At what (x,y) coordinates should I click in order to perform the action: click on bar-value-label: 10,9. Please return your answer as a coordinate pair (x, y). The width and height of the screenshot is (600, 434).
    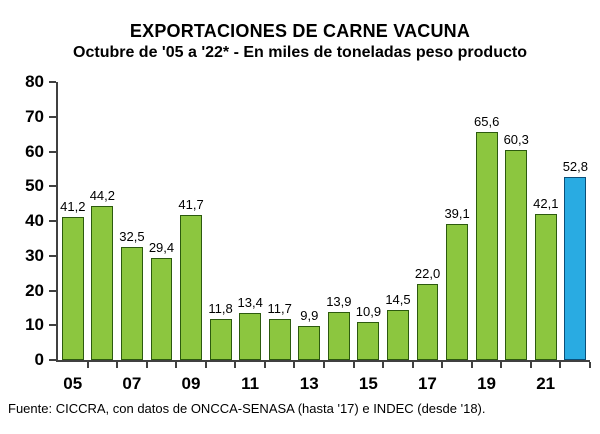
    Looking at the image, I should click on (368, 312).